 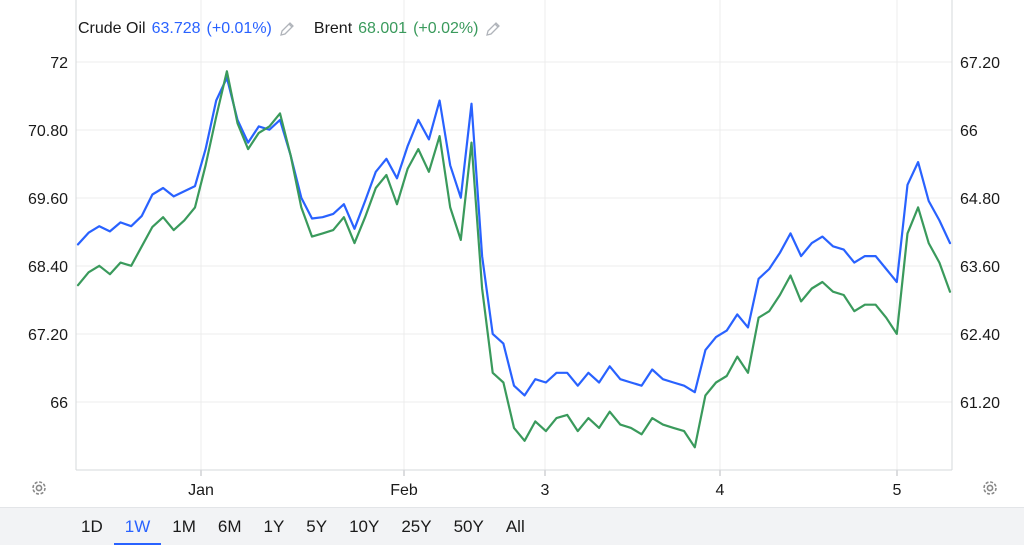 What do you see at coordinates (92, 526) in the screenshot?
I see `range-button-1d: 1D` at bounding box center [92, 526].